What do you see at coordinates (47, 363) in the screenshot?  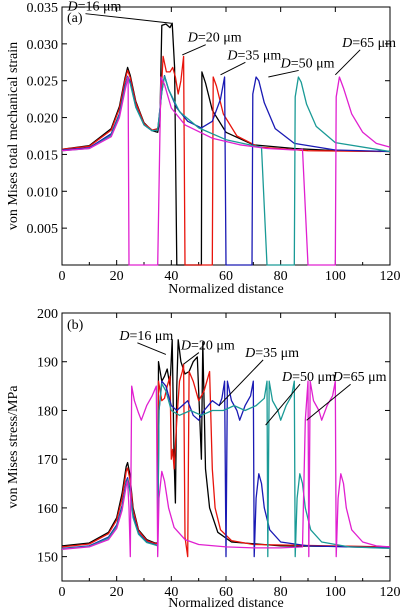 I see `panel-b-y-tick-label: 190` at bounding box center [47, 363].